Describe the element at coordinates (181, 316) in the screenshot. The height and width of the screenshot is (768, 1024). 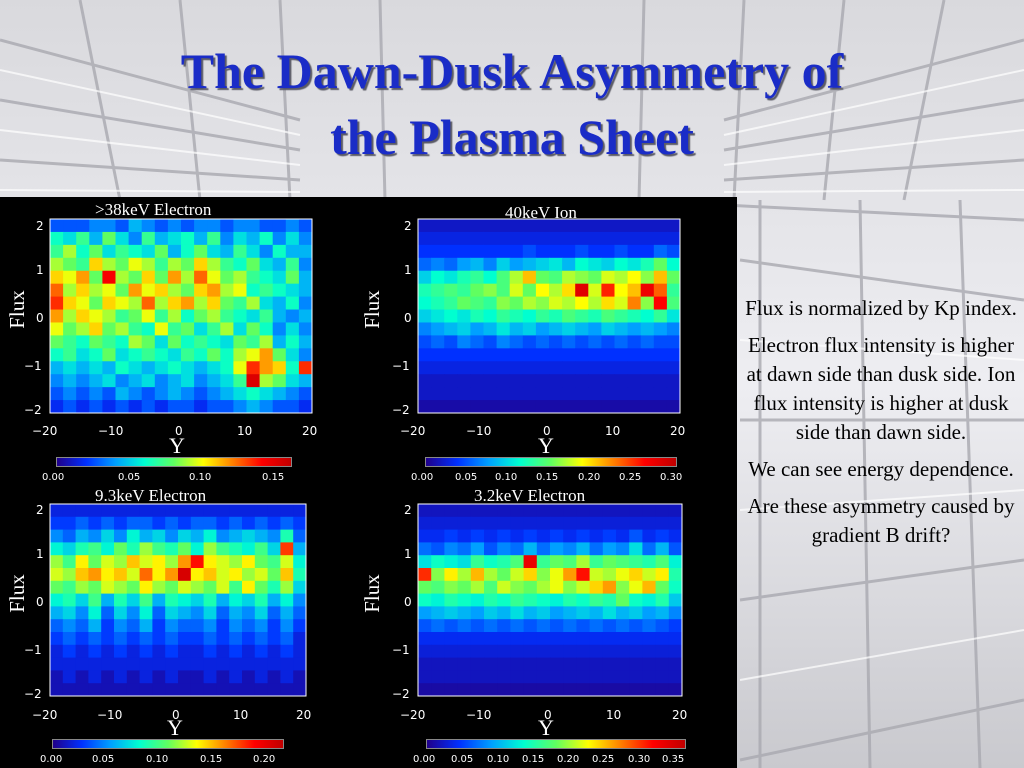
I see `plot-frame` at that location.